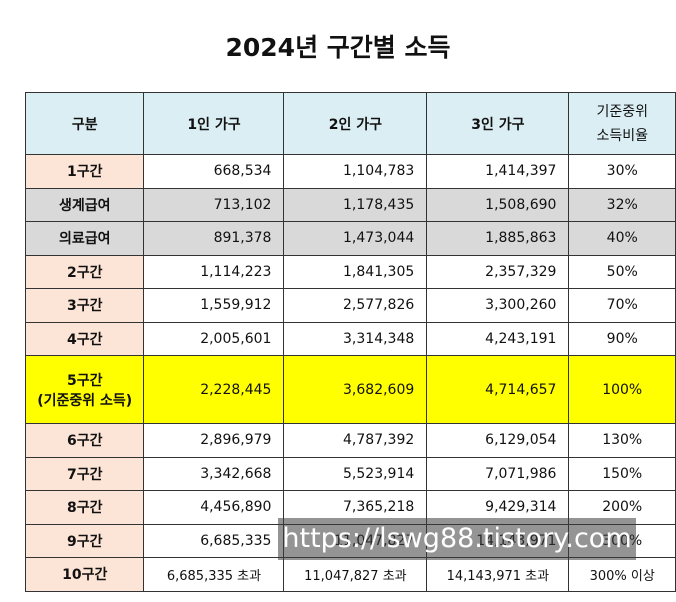 The width and height of the screenshot is (676, 602). I want to click on cell-line: (기준중위 소득), so click(85, 400).